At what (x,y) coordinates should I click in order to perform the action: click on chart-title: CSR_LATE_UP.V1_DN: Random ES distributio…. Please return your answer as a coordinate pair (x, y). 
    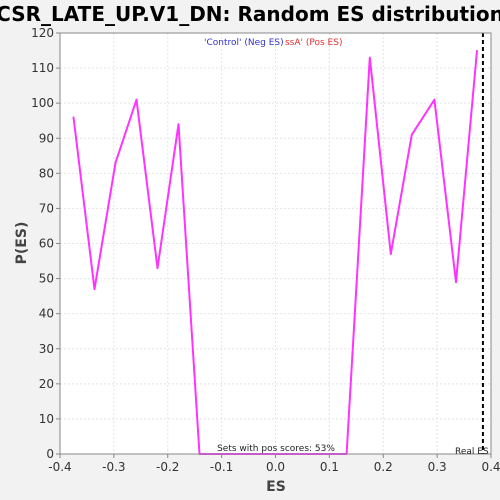
    Looking at the image, I should click on (250, 14).